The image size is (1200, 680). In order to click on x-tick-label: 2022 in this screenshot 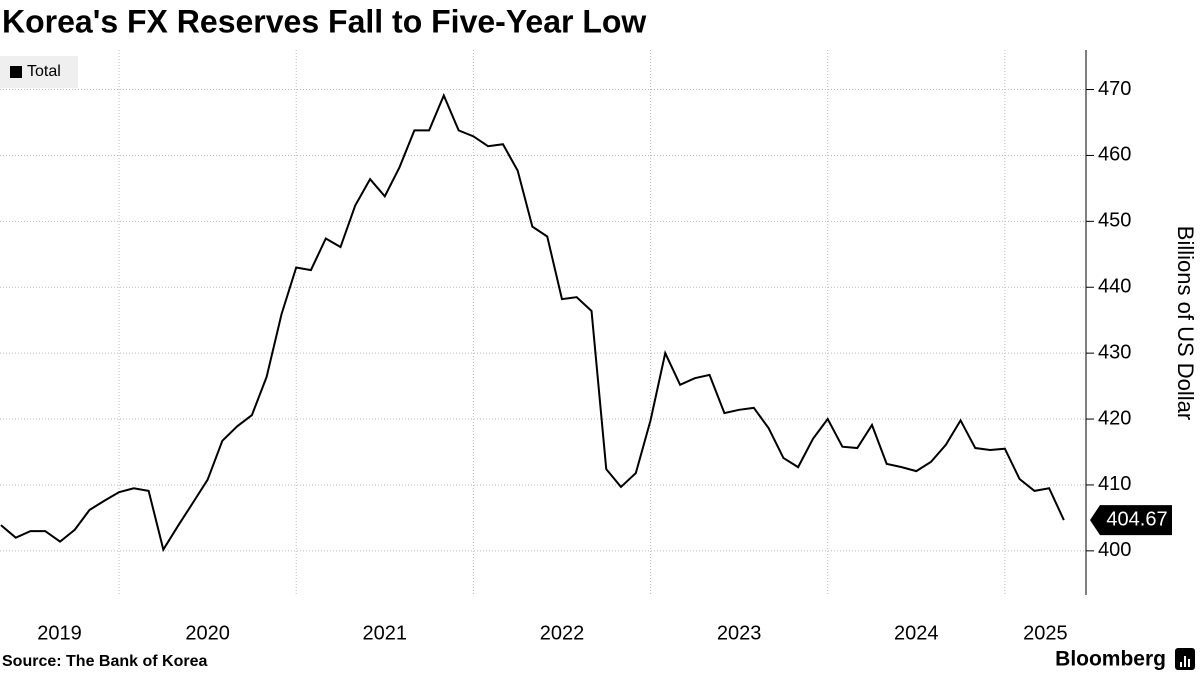, I will do `click(562, 633)`.